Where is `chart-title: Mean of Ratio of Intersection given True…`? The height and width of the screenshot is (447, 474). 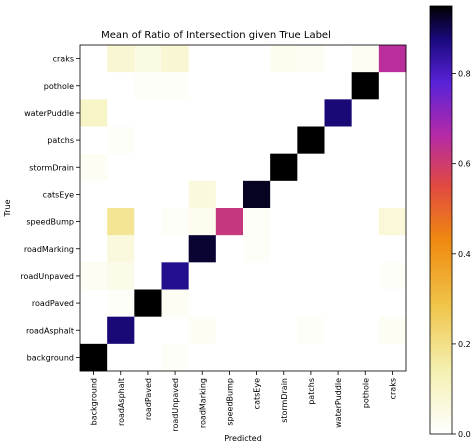
chart-title: Mean of Ratio of Intersection given True… is located at coordinates (216, 35).